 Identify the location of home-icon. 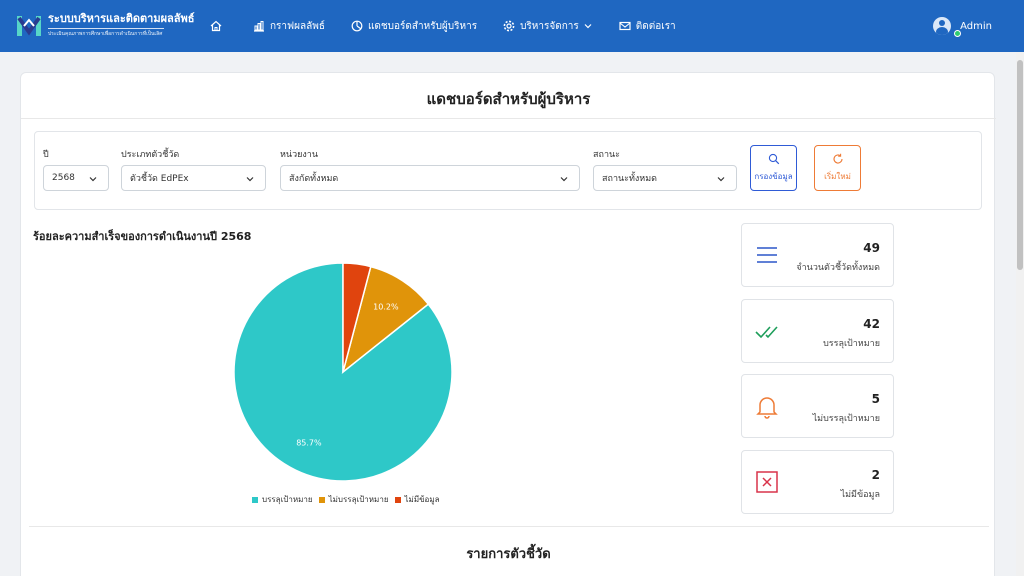
(216, 26).